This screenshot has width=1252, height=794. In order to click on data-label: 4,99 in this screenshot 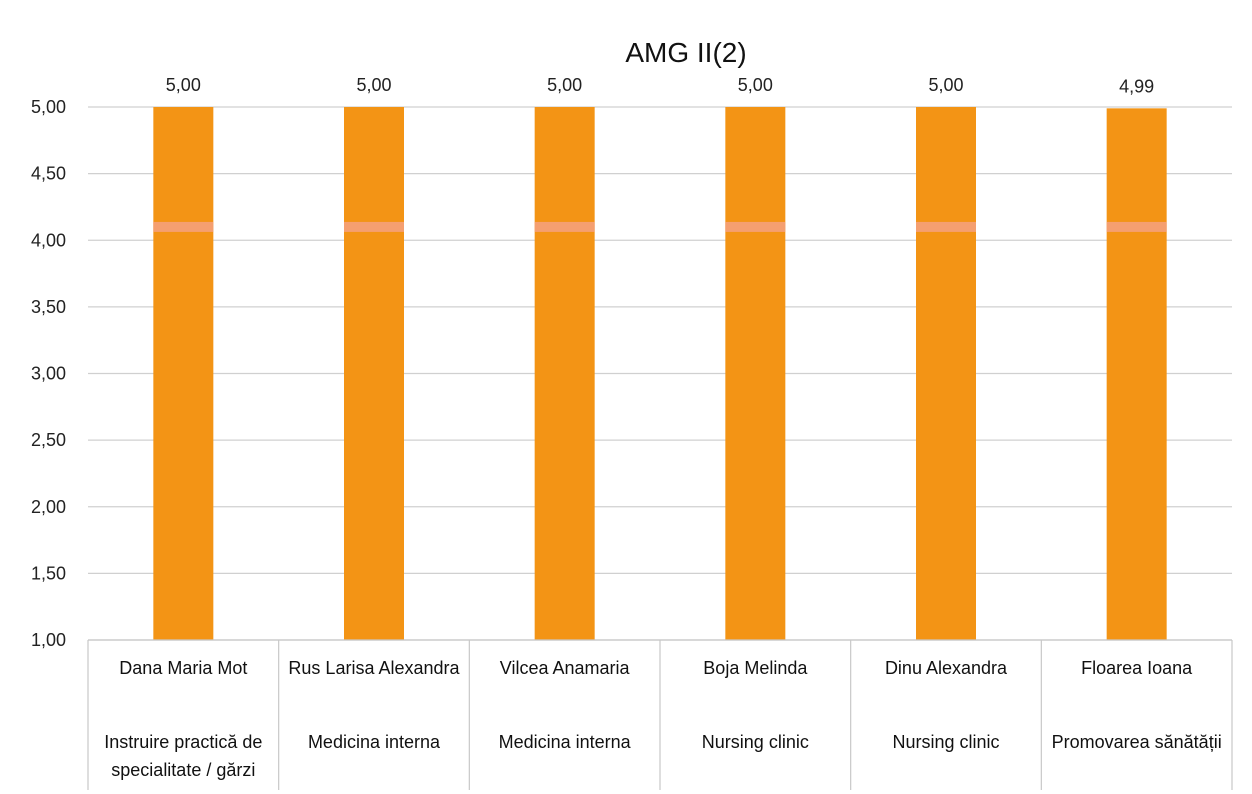, I will do `click(1136, 86)`.